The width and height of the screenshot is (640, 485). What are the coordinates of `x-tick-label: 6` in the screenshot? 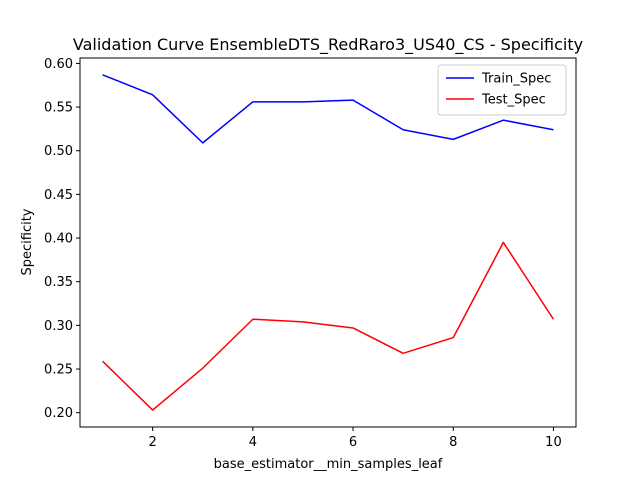 It's located at (353, 442).